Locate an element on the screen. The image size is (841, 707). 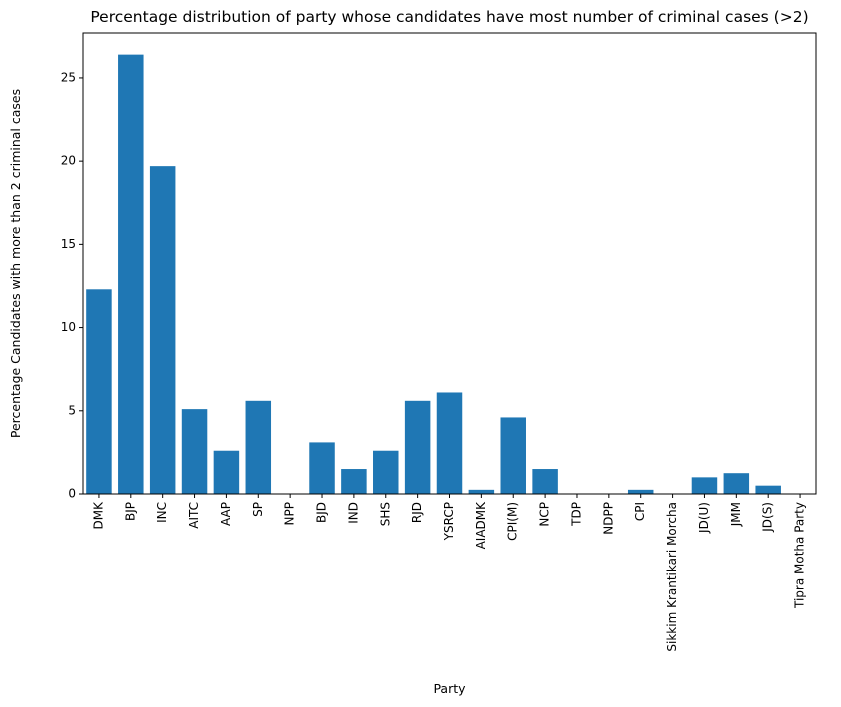
y-tick-label: 10 is located at coordinates (68, 327).